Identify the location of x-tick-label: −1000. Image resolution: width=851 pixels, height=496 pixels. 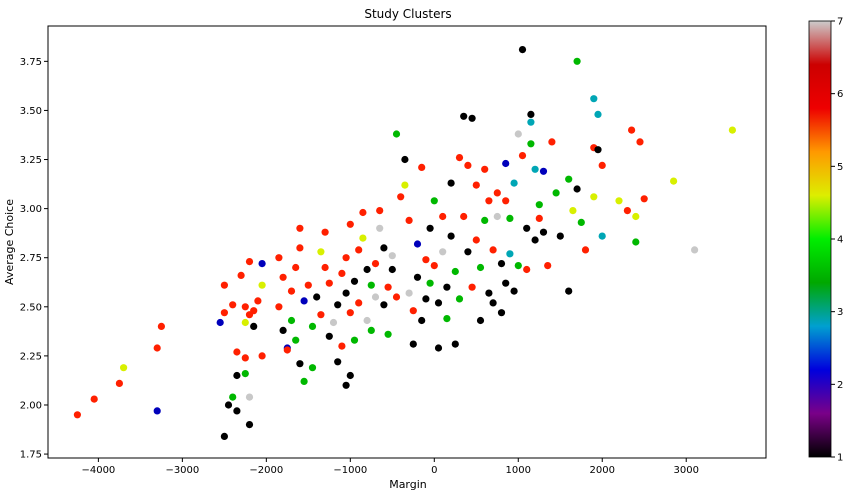
(350, 470).